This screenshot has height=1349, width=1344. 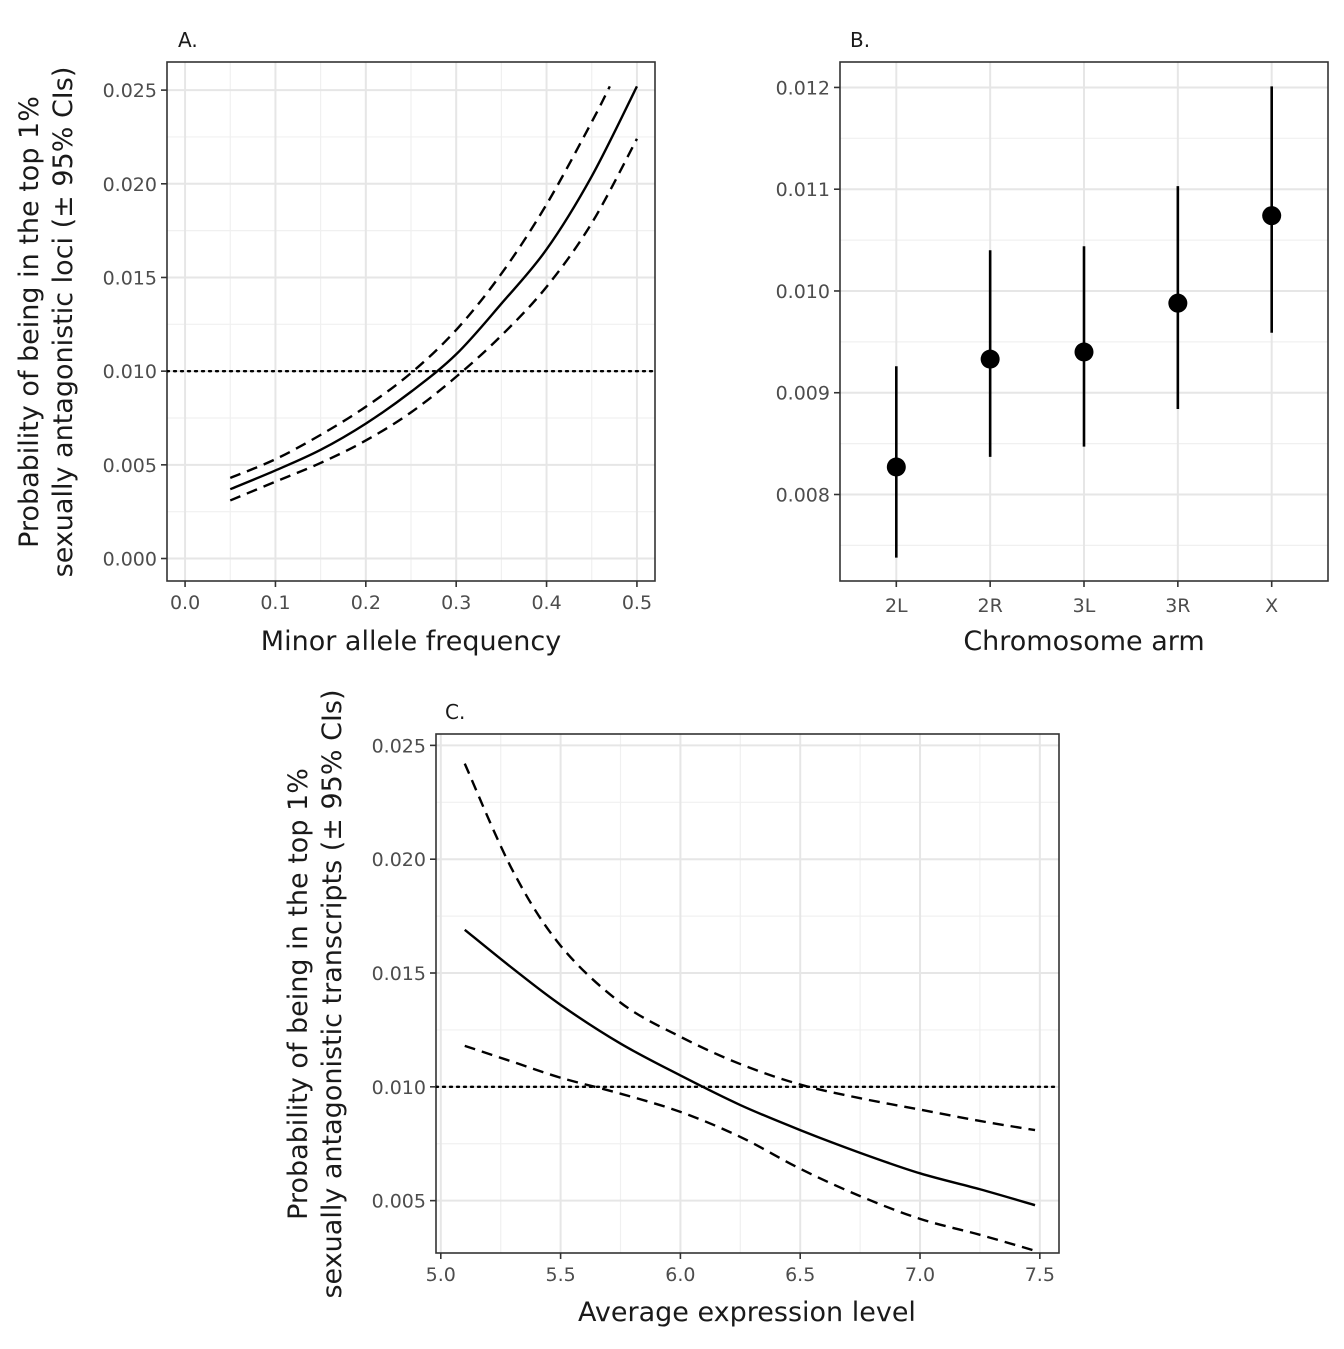 I want to click on panelC-y-tick-label: 0.005, so click(x=399, y=1202).